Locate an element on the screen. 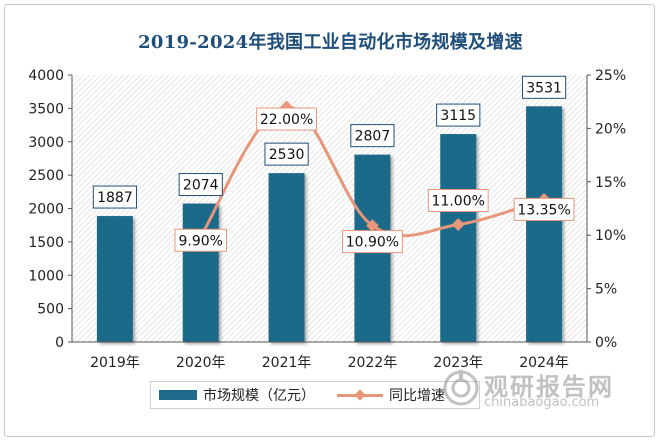 Image resolution: width=661 pixels, height=443 pixels. watermark-url: chinabaogao.com is located at coordinates (542, 402).